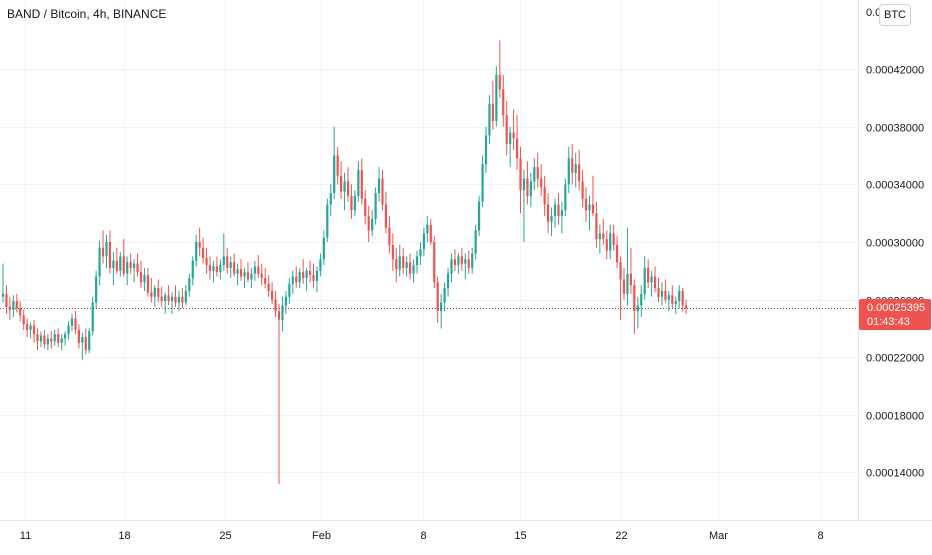 This screenshot has height=555, width=932. I want to click on time-tick-label: Mar, so click(718, 536).